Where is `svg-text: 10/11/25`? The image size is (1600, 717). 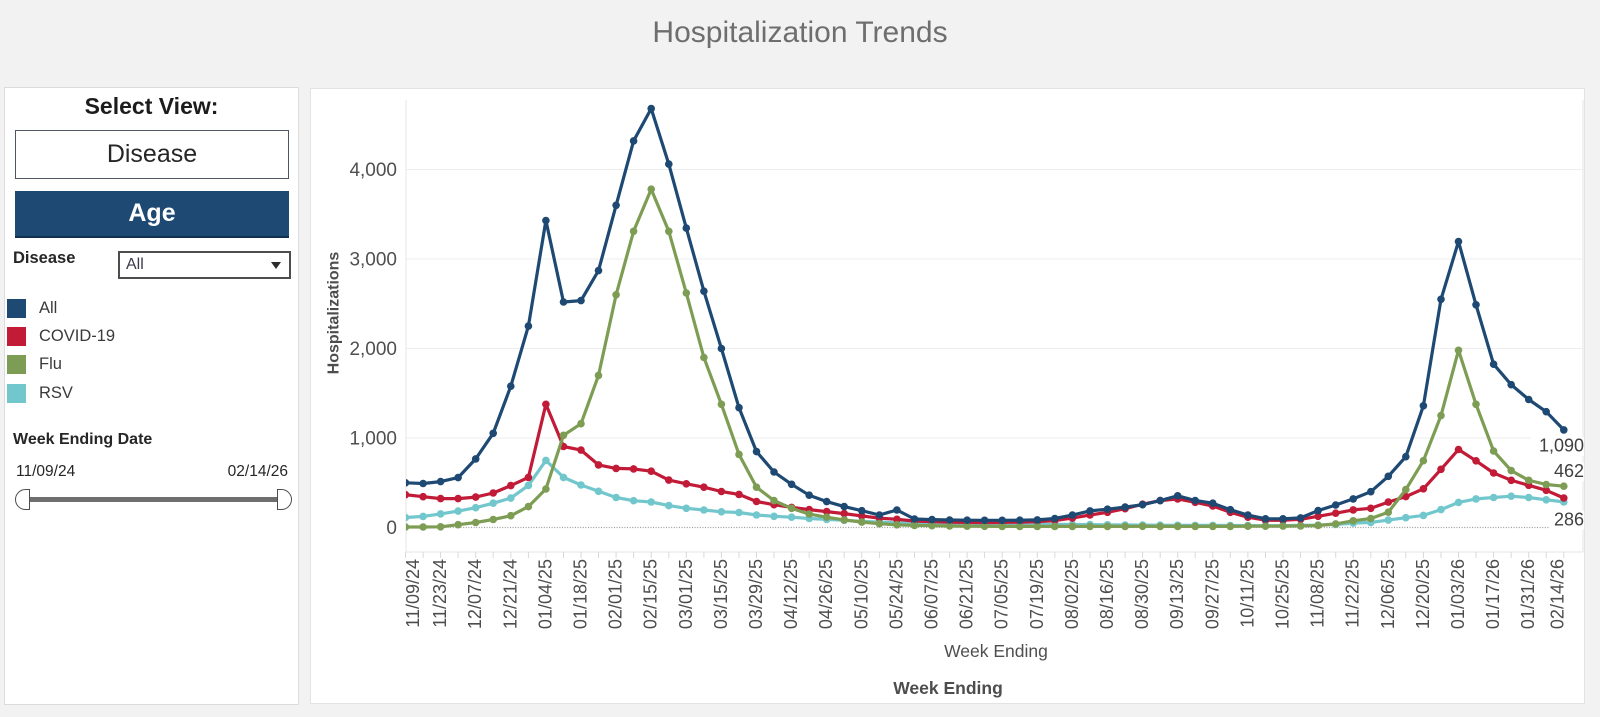
svg-text: 10/11/25 is located at coordinates (1247, 593).